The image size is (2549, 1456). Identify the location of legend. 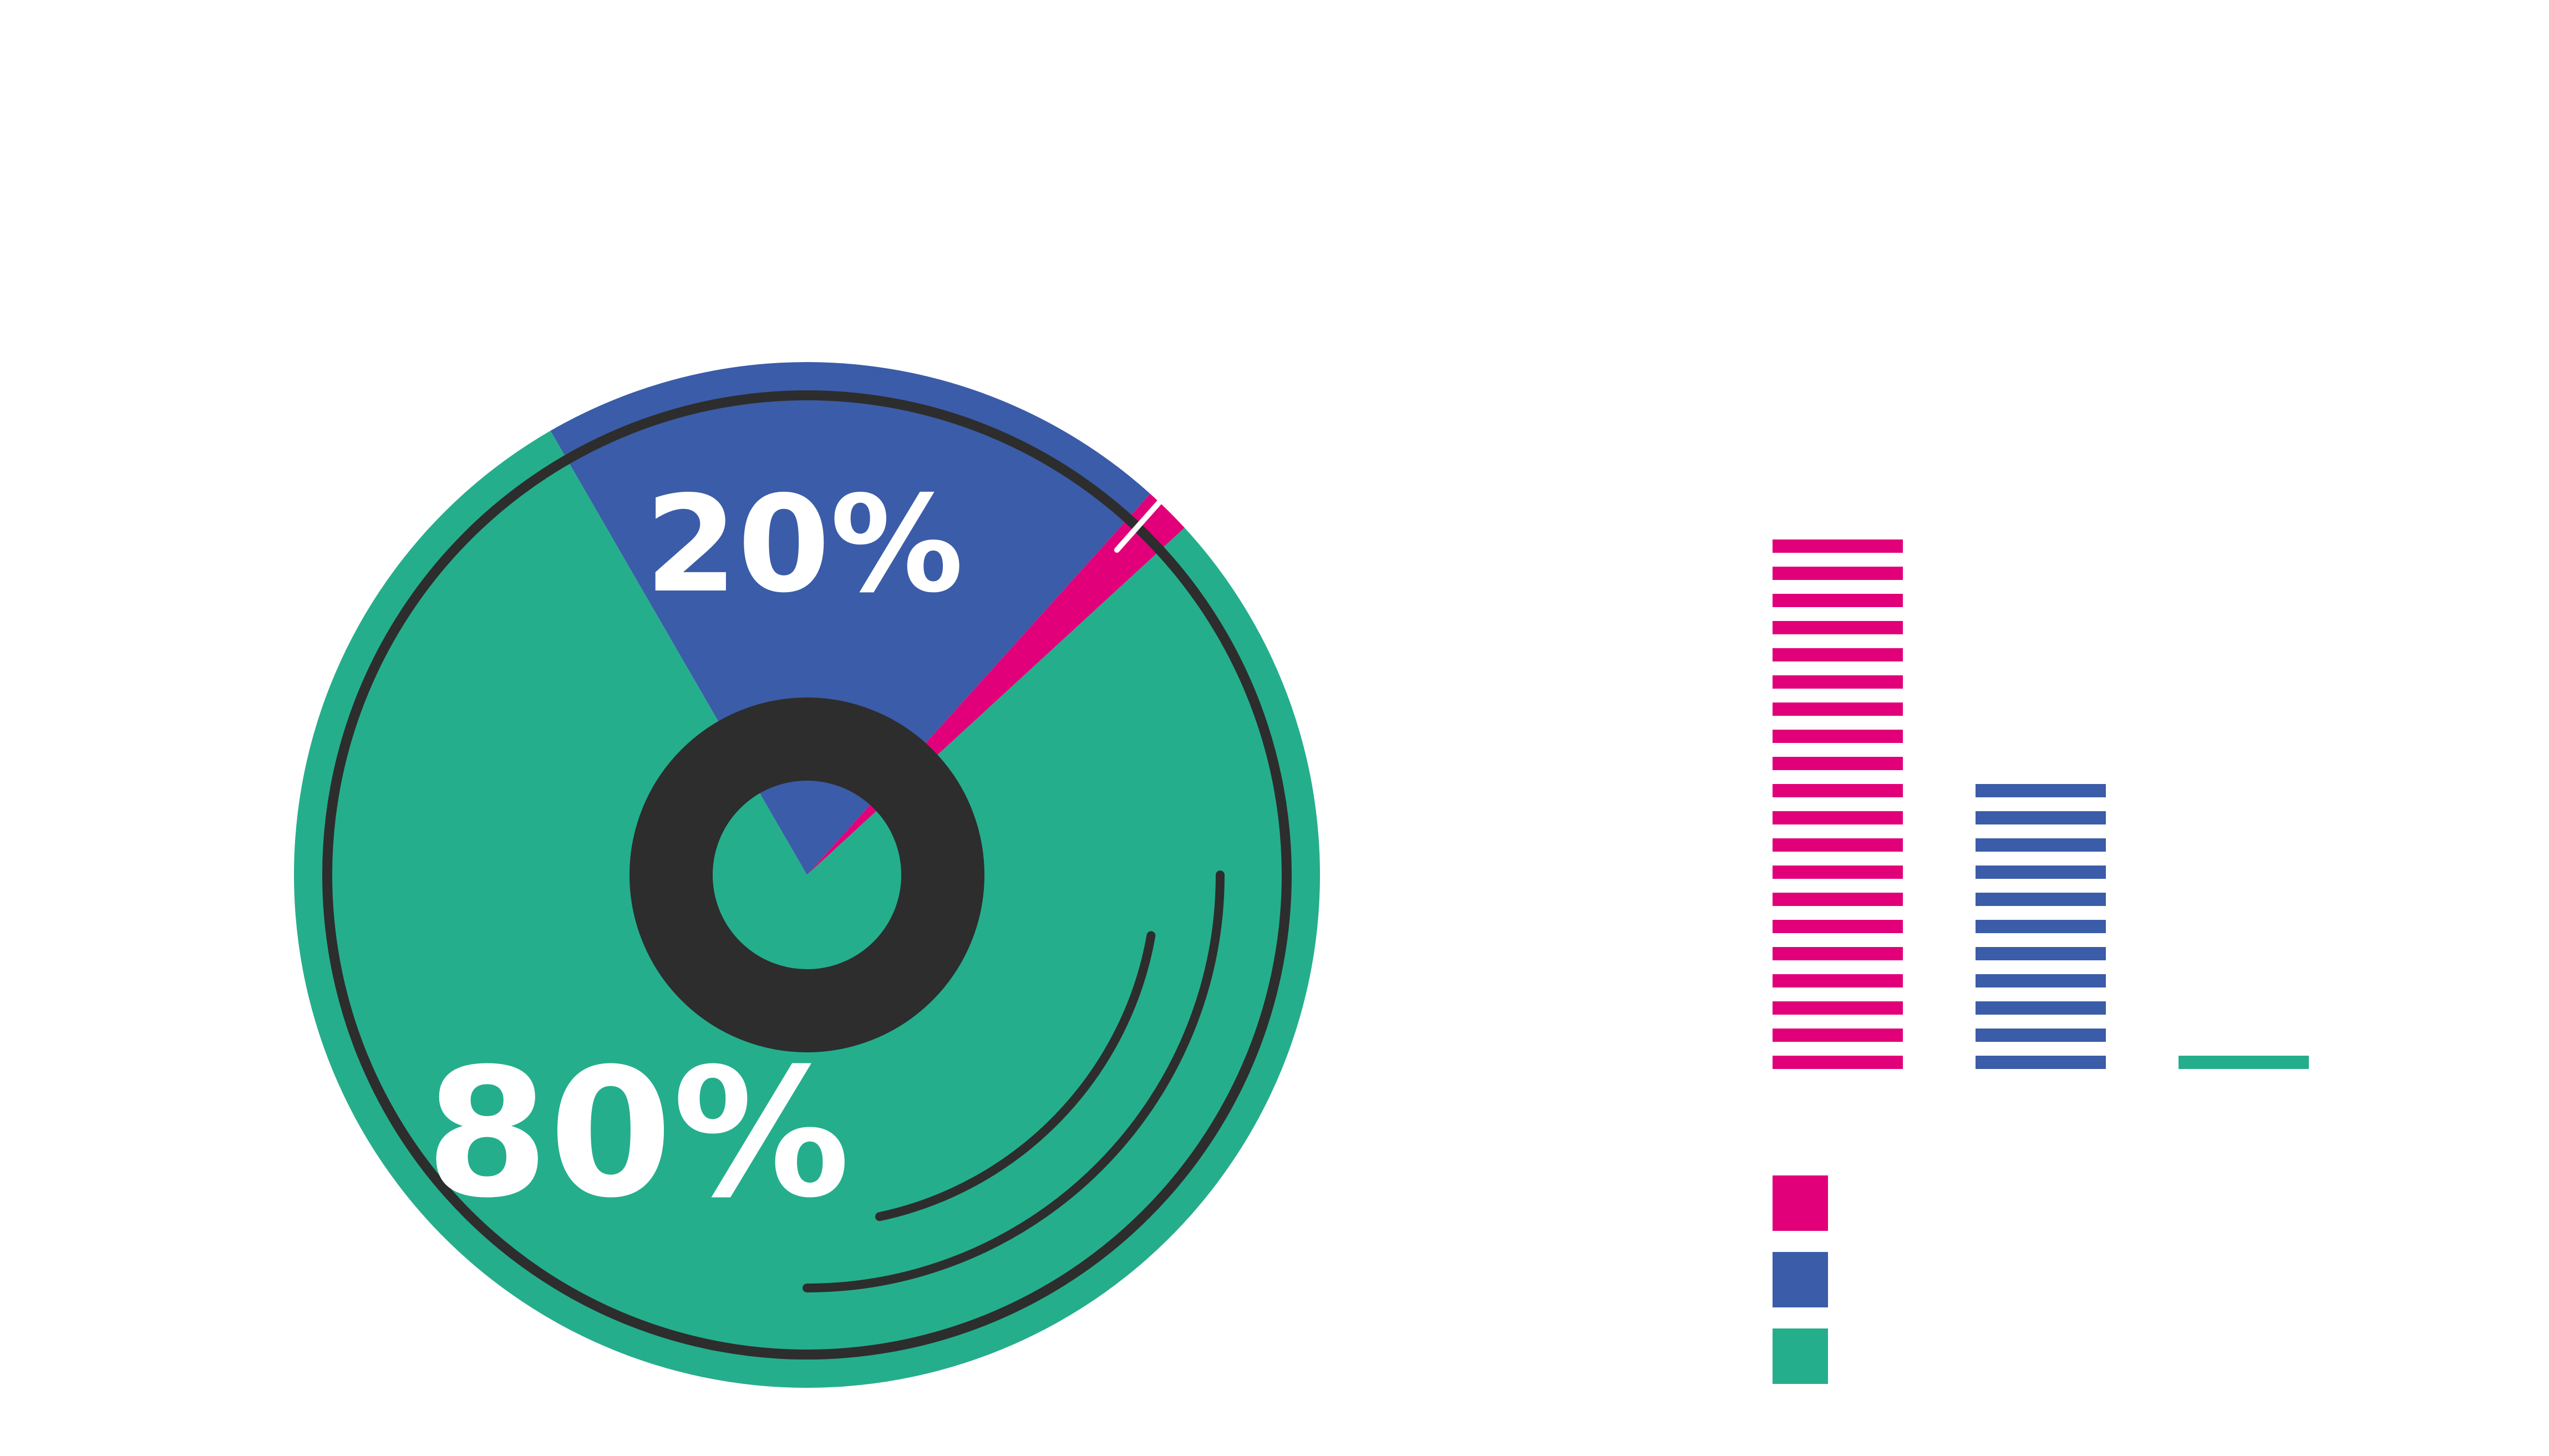
(1800, 1280).